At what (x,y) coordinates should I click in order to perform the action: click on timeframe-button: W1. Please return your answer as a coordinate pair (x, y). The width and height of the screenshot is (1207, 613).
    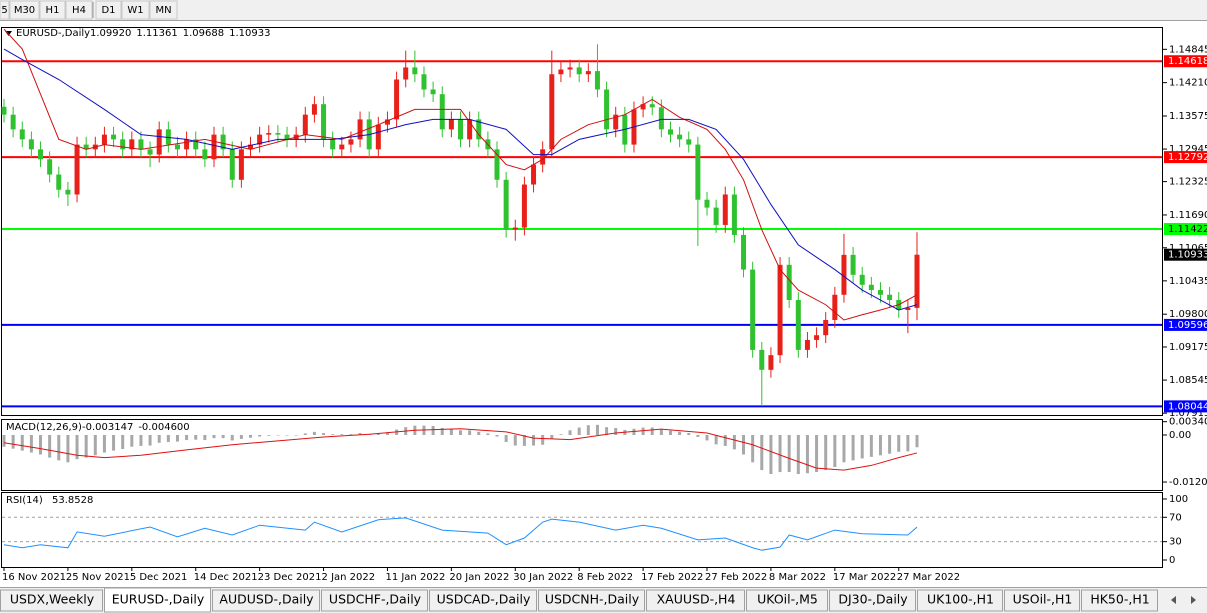
    Looking at the image, I should click on (135, 10).